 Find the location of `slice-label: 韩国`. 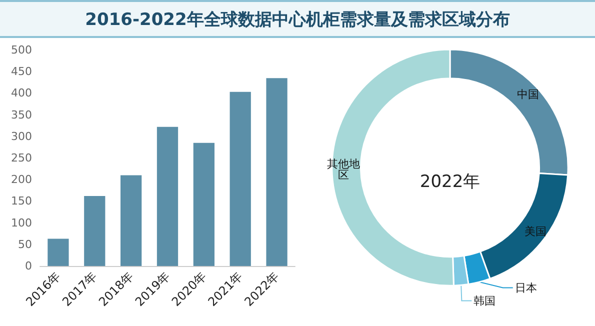

slice-label: 韩国 is located at coordinates (485, 301).